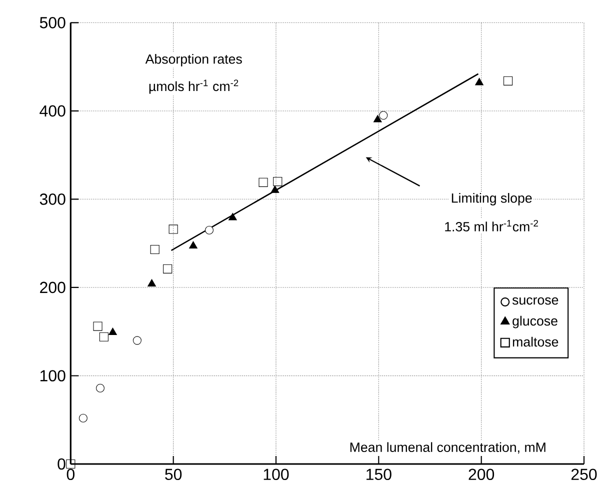 This screenshot has width=606, height=504. Describe the element at coordinates (70, 474) in the screenshot. I see `x-tick-label: 0` at that location.